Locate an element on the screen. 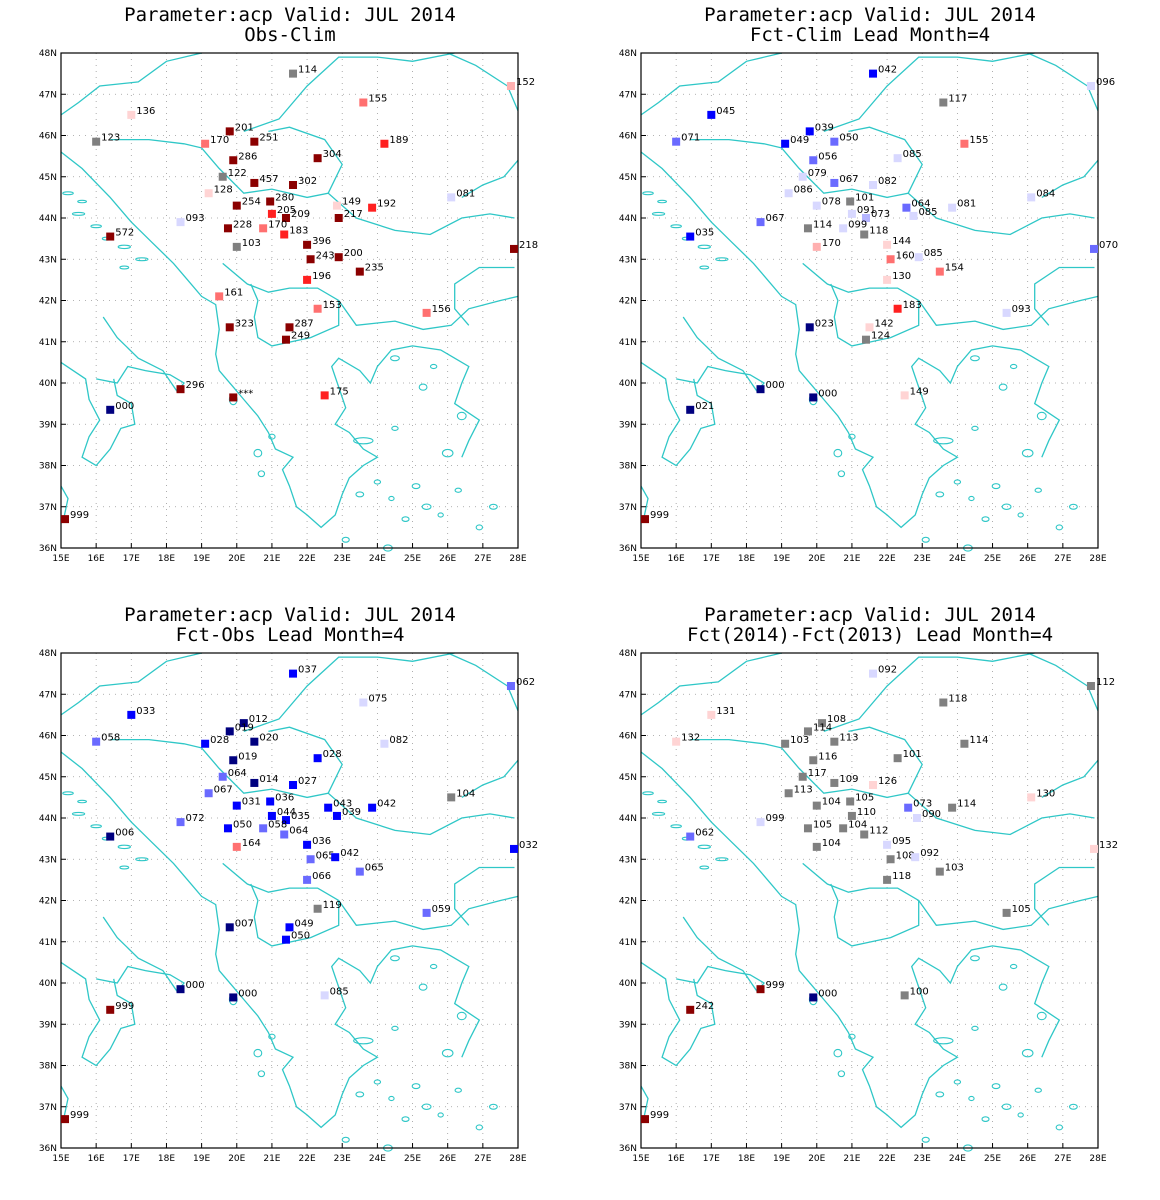  station-value-label: 164 is located at coordinates (251, 843).